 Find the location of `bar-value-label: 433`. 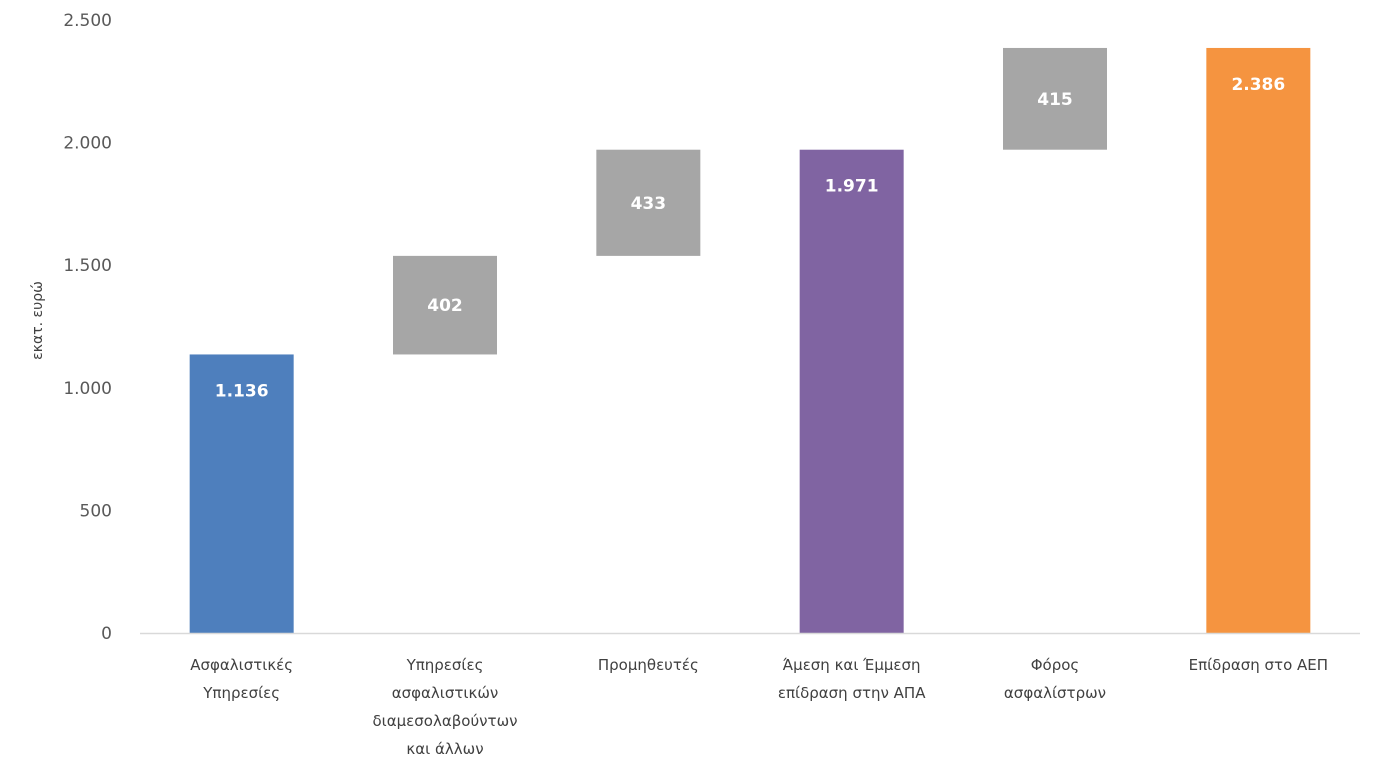

bar-value-label: 433 is located at coordinates (649, 204).